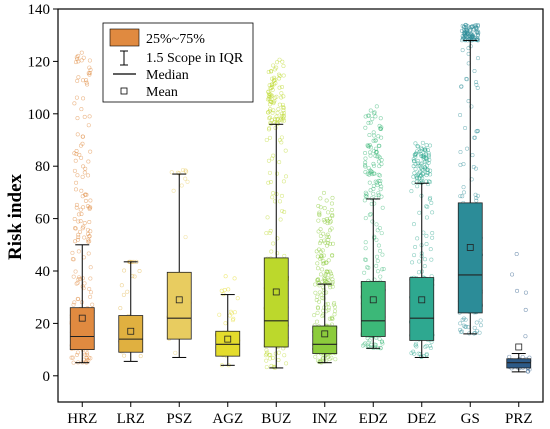 Image resolution: width=550 pixels, height=429 pixels. What do you see at coordinates (178, 62) in the screenshot?
I see `legend: 25%~75% 1.5 Scope in IQR Median Mean` at bounding box center [178, 62].